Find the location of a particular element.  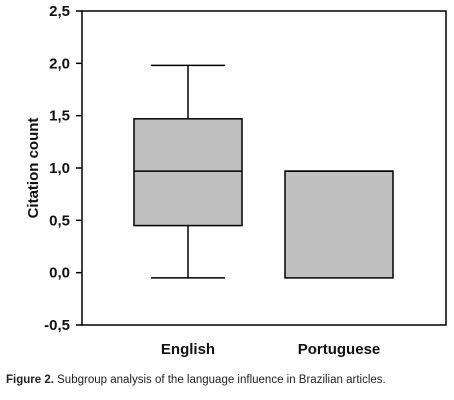

y-tick-label: 1,0 is located at coordinates (59, 168).